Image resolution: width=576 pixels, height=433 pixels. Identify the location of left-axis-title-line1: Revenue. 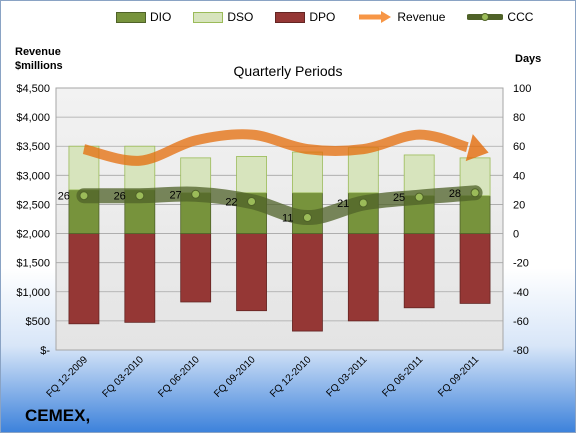
(38, 52).